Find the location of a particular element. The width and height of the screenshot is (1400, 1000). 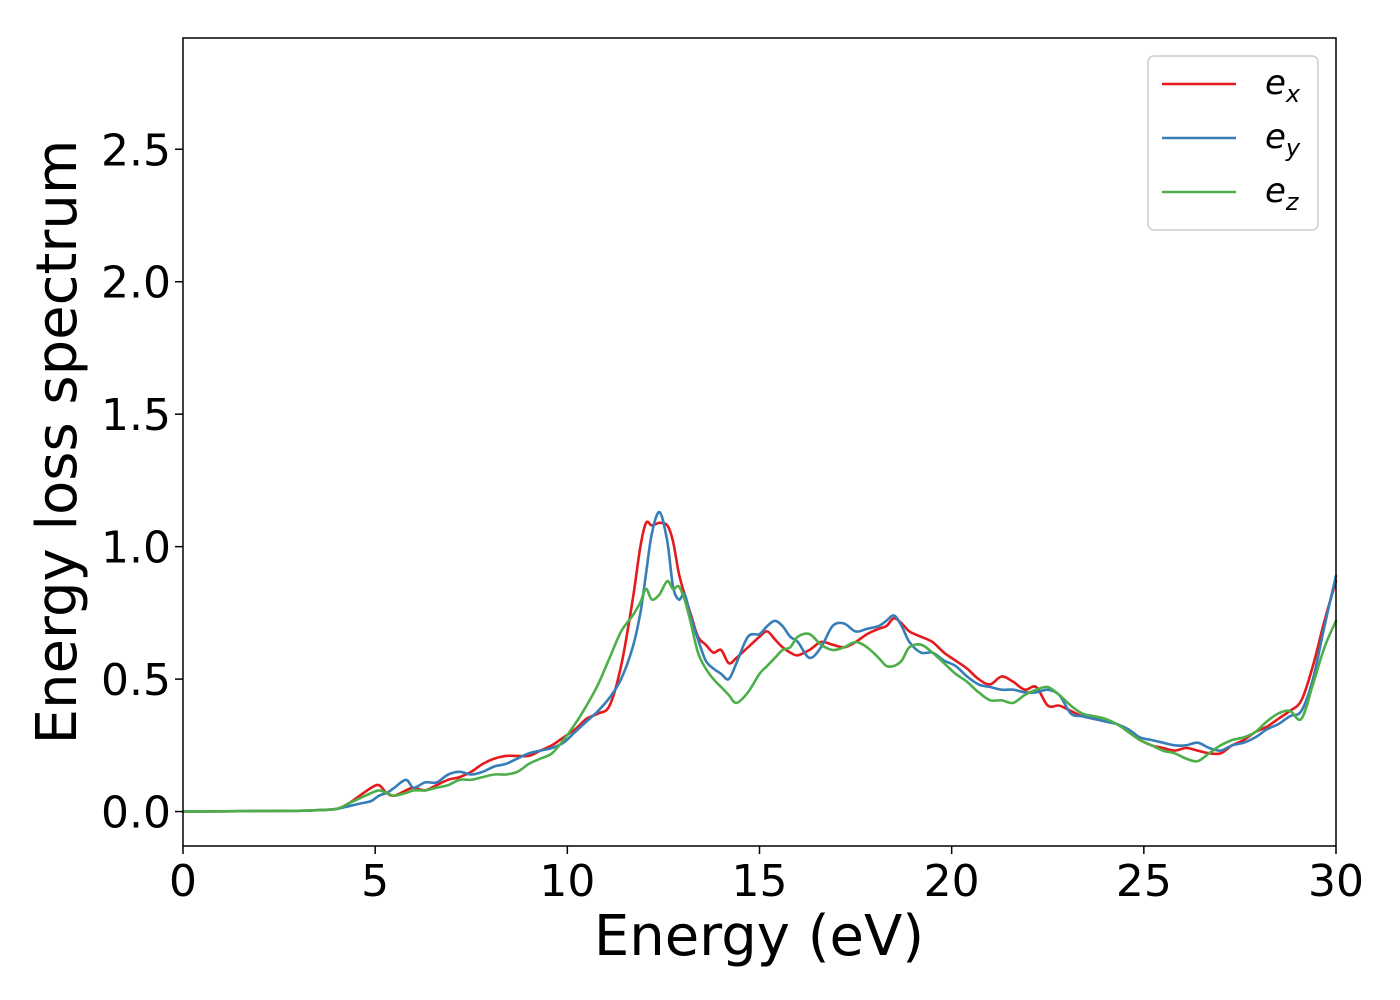

y-axis-title: Energy loss spectrum is located at coordinates (57, 442).